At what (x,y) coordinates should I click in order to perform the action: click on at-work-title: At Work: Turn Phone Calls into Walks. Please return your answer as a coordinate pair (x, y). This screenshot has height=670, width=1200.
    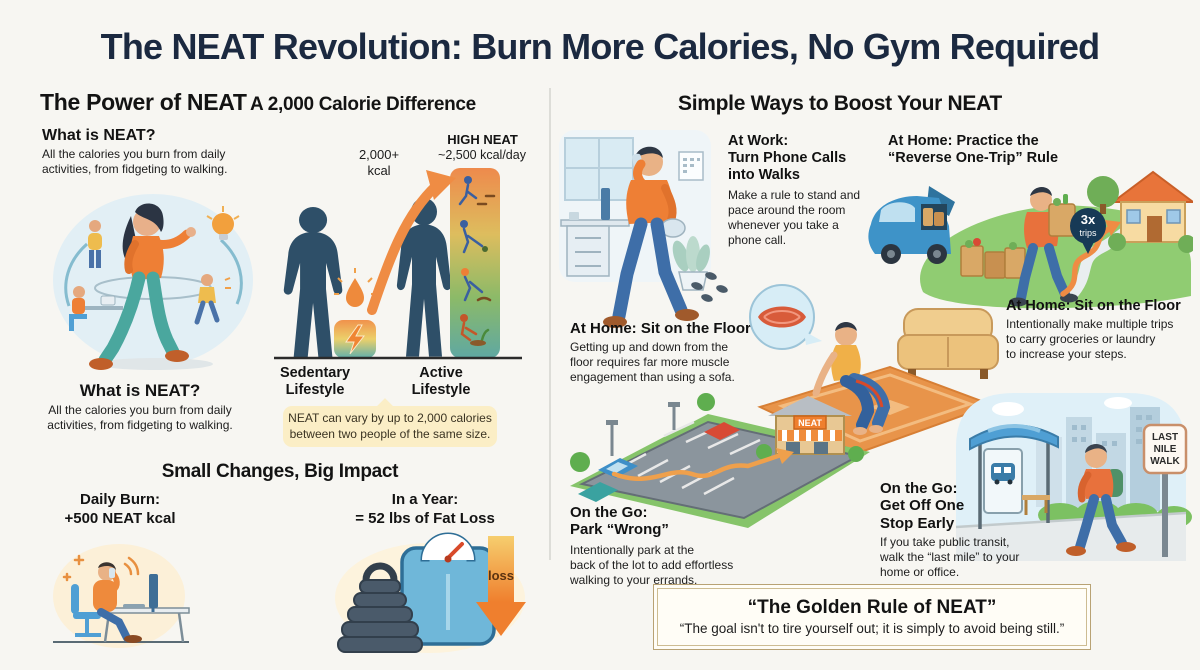
    Looking at the image, I should click on (787, 158).